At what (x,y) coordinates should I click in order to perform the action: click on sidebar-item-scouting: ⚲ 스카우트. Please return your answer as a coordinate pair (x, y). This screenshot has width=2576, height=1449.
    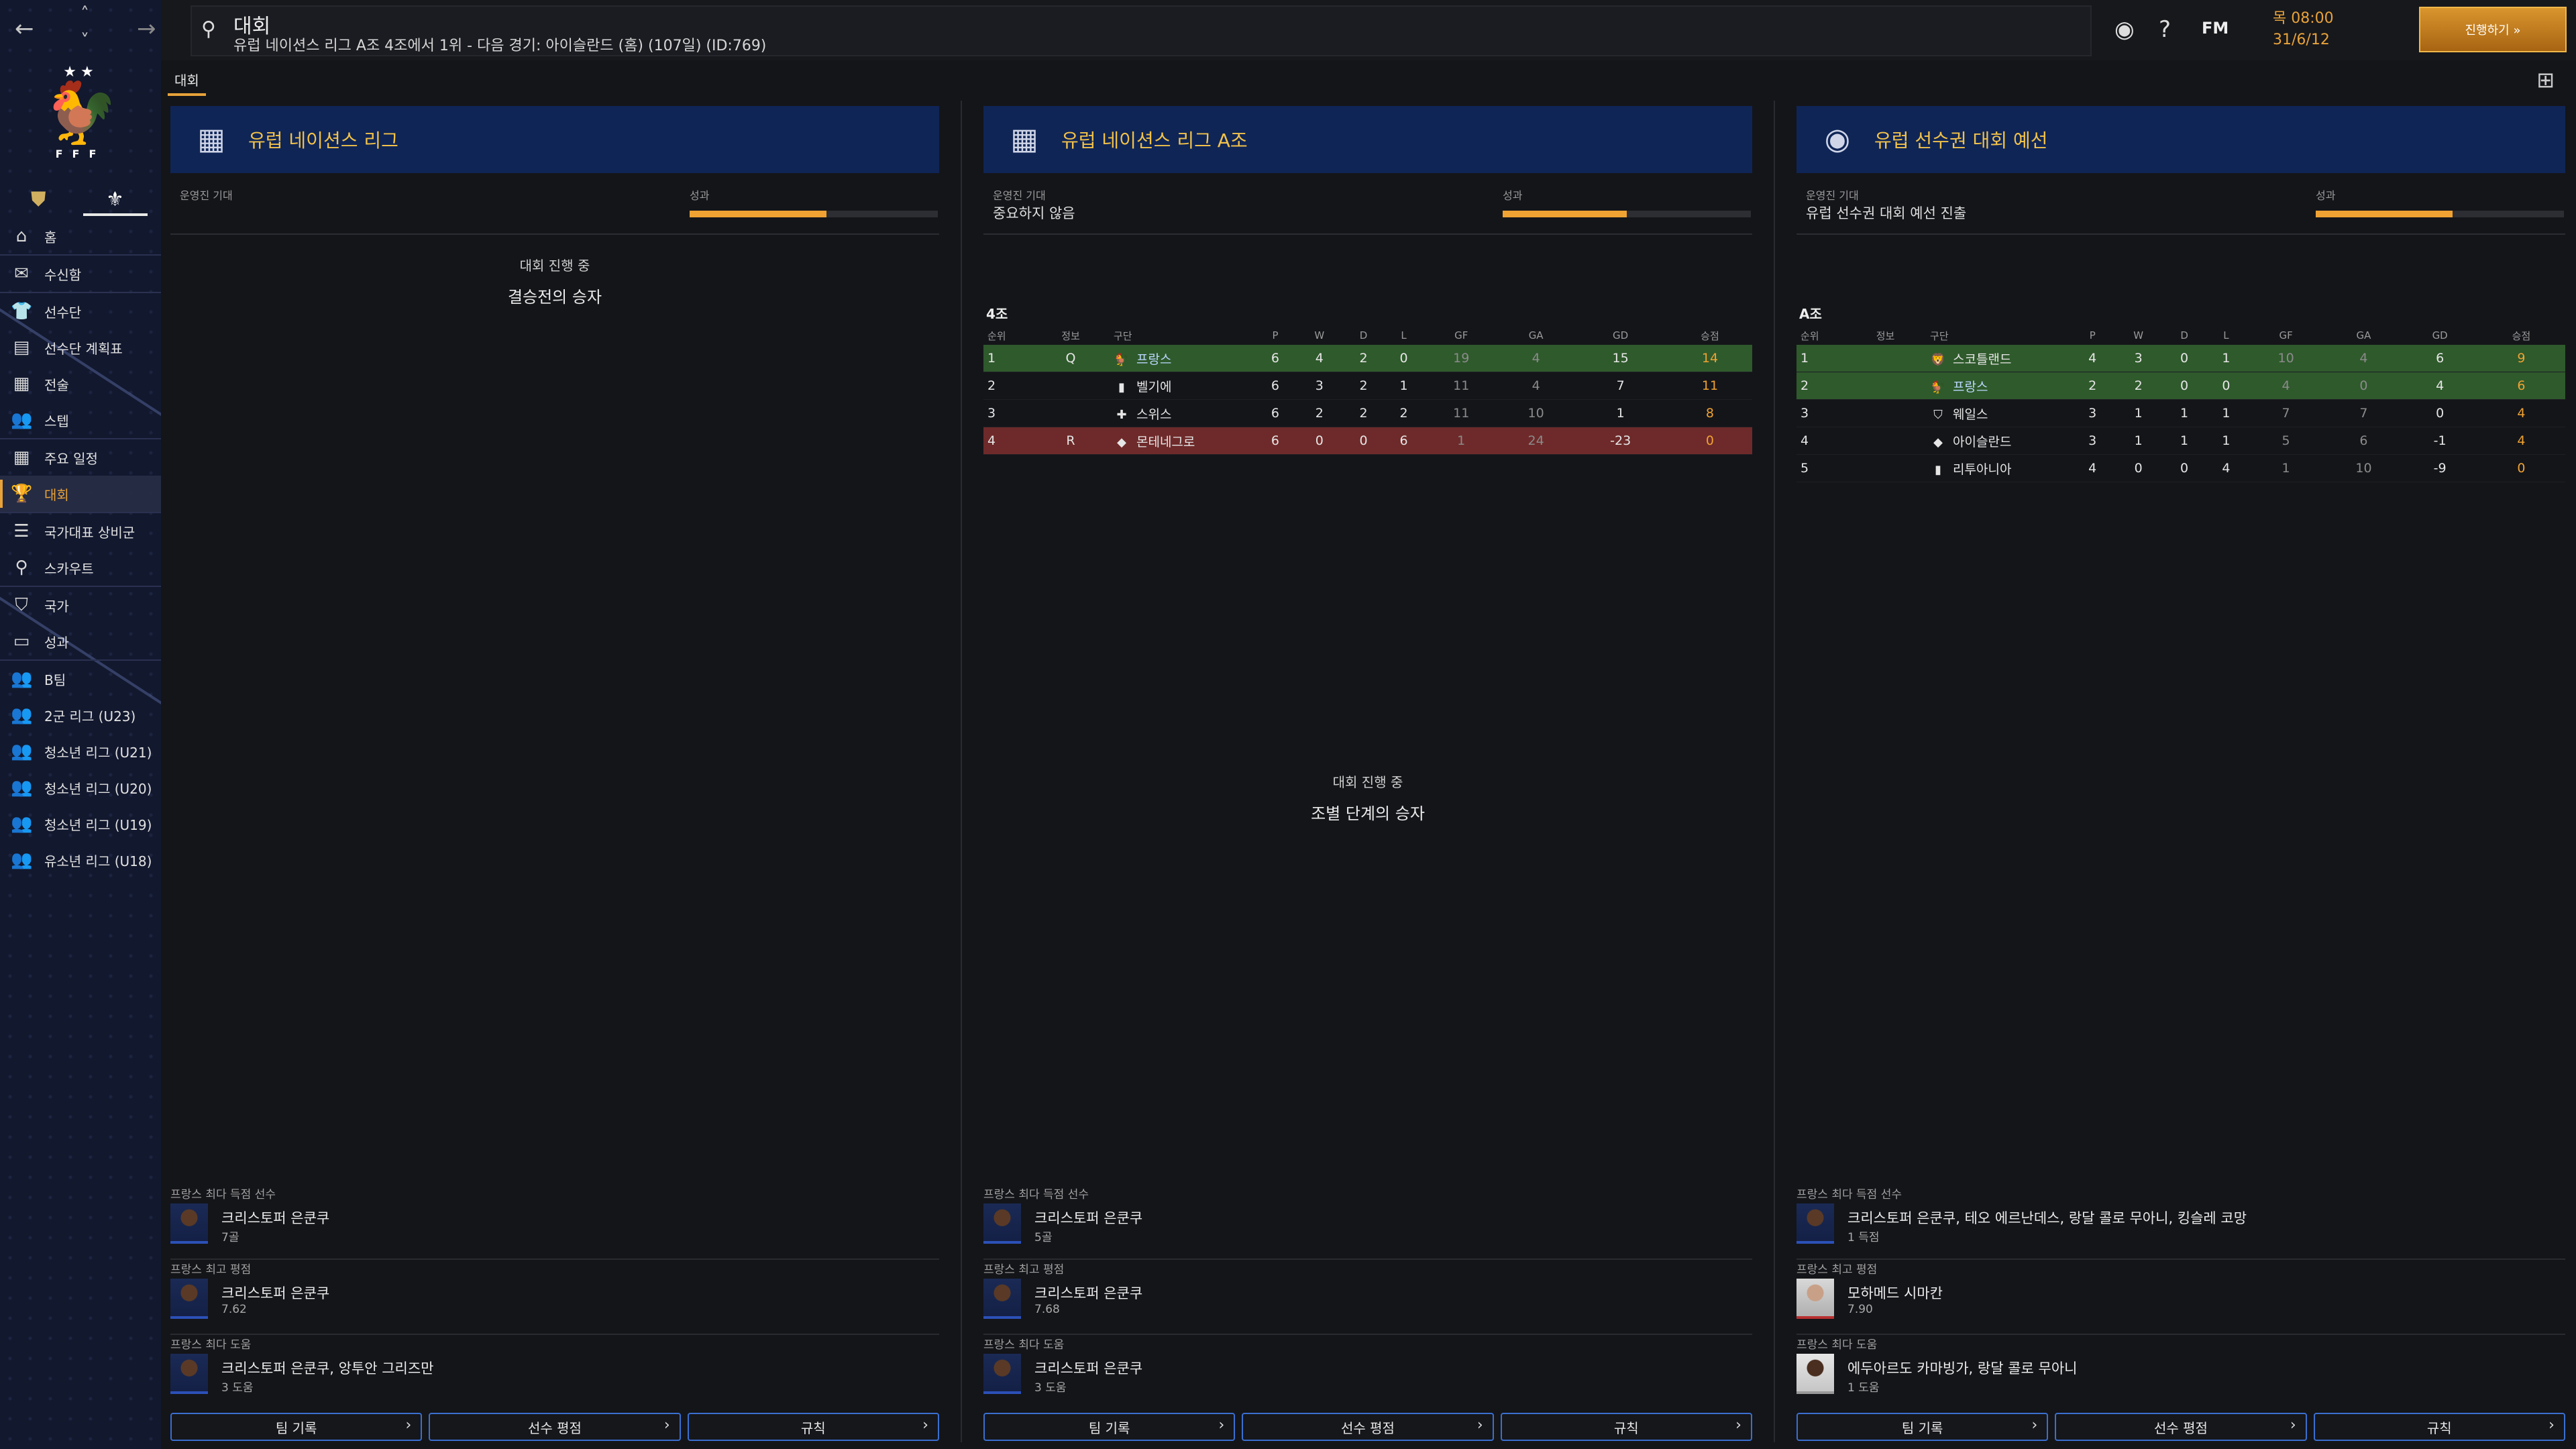
    Looking at the image, I should click on (80, 567).